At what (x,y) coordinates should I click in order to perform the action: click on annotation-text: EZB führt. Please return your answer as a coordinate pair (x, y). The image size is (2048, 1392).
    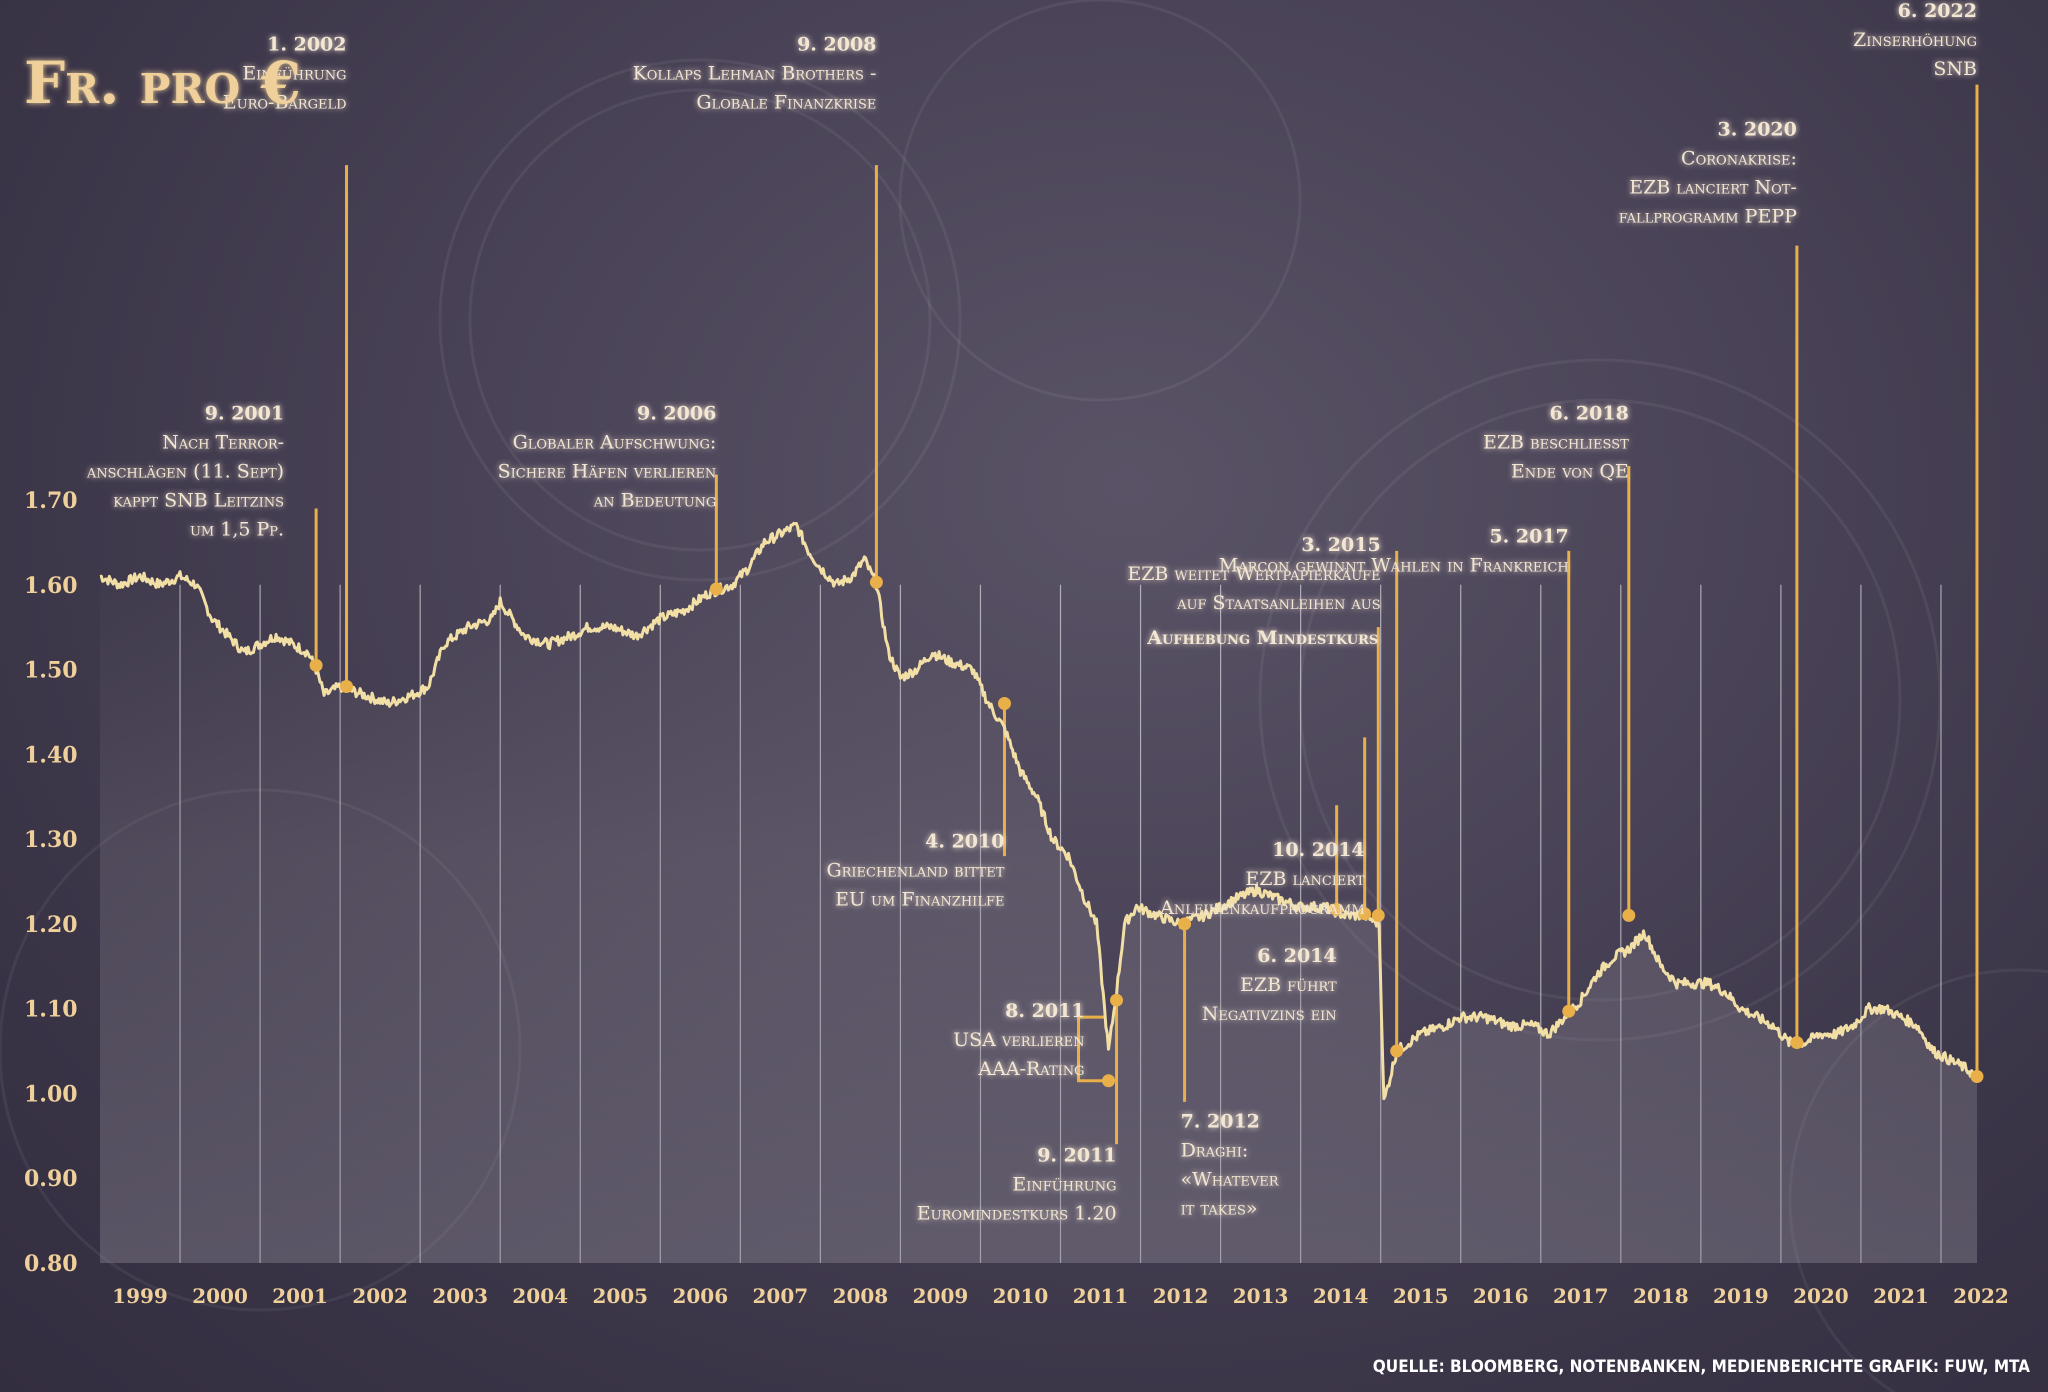
    Looking at the image, I should click on (1288, 985).